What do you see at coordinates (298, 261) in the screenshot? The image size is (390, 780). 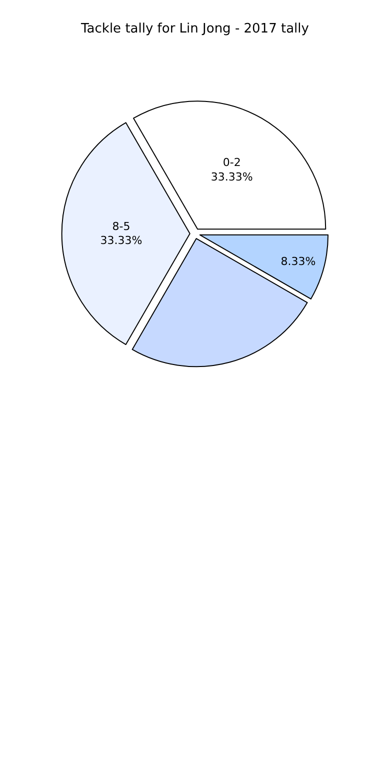 I see `data-label: 8.33%` at bounding box center [298, 261].